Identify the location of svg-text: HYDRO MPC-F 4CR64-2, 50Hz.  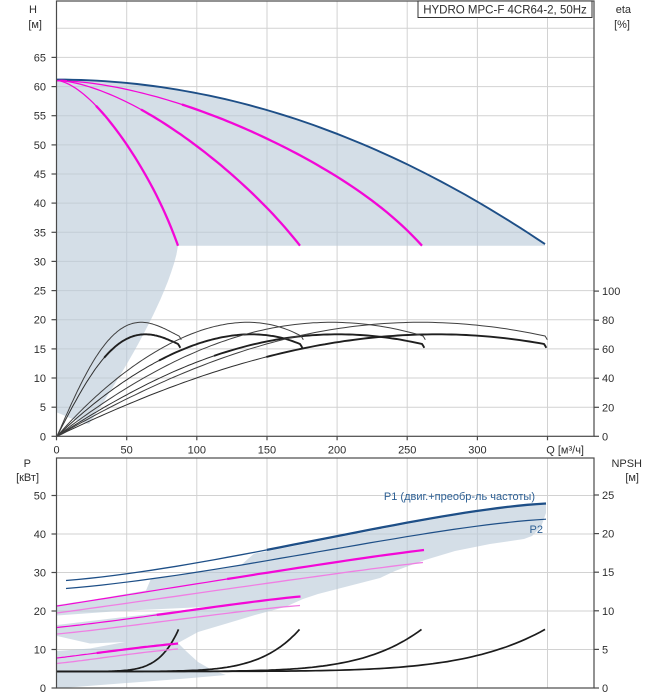
(505, 11).